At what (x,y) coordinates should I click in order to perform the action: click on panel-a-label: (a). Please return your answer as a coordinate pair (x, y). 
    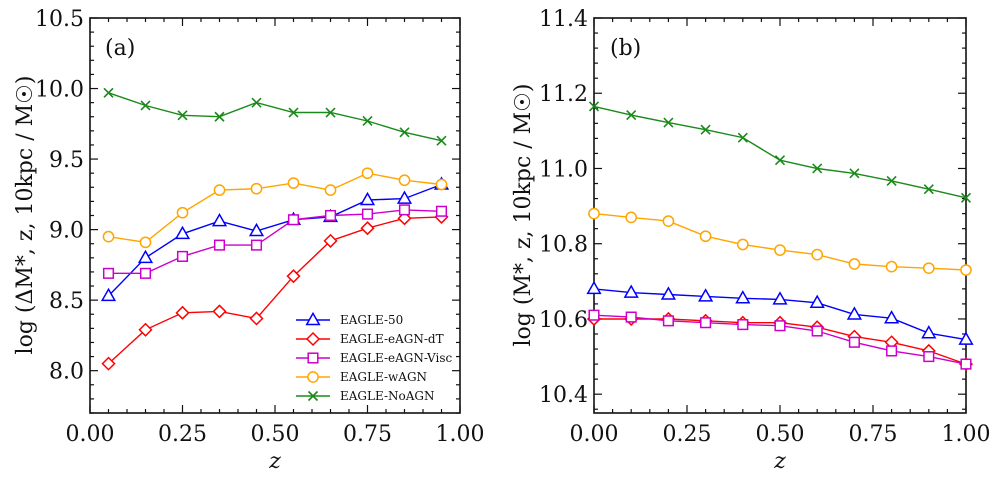
    Looking at the image, I should click on (120, 48).